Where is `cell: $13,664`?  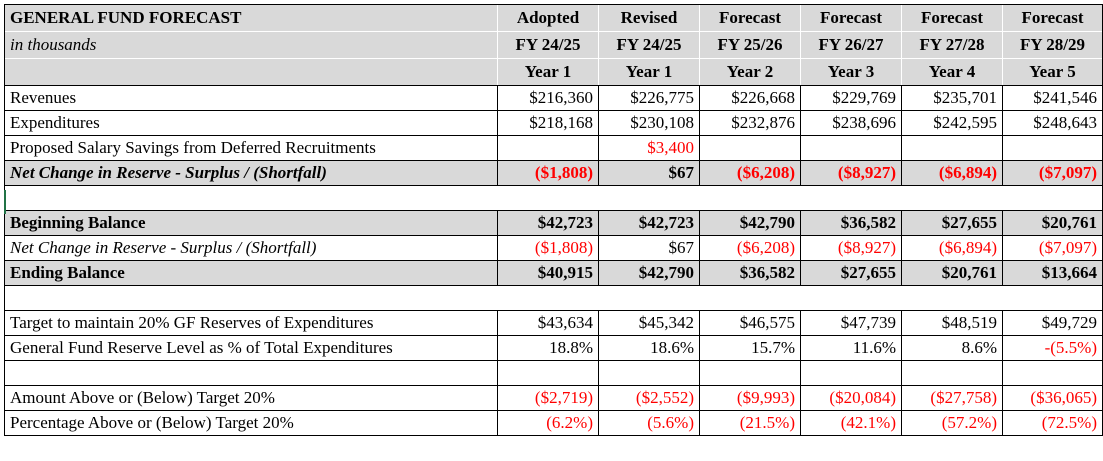
cell: $13,664 is located at coordinates (1052, 273).